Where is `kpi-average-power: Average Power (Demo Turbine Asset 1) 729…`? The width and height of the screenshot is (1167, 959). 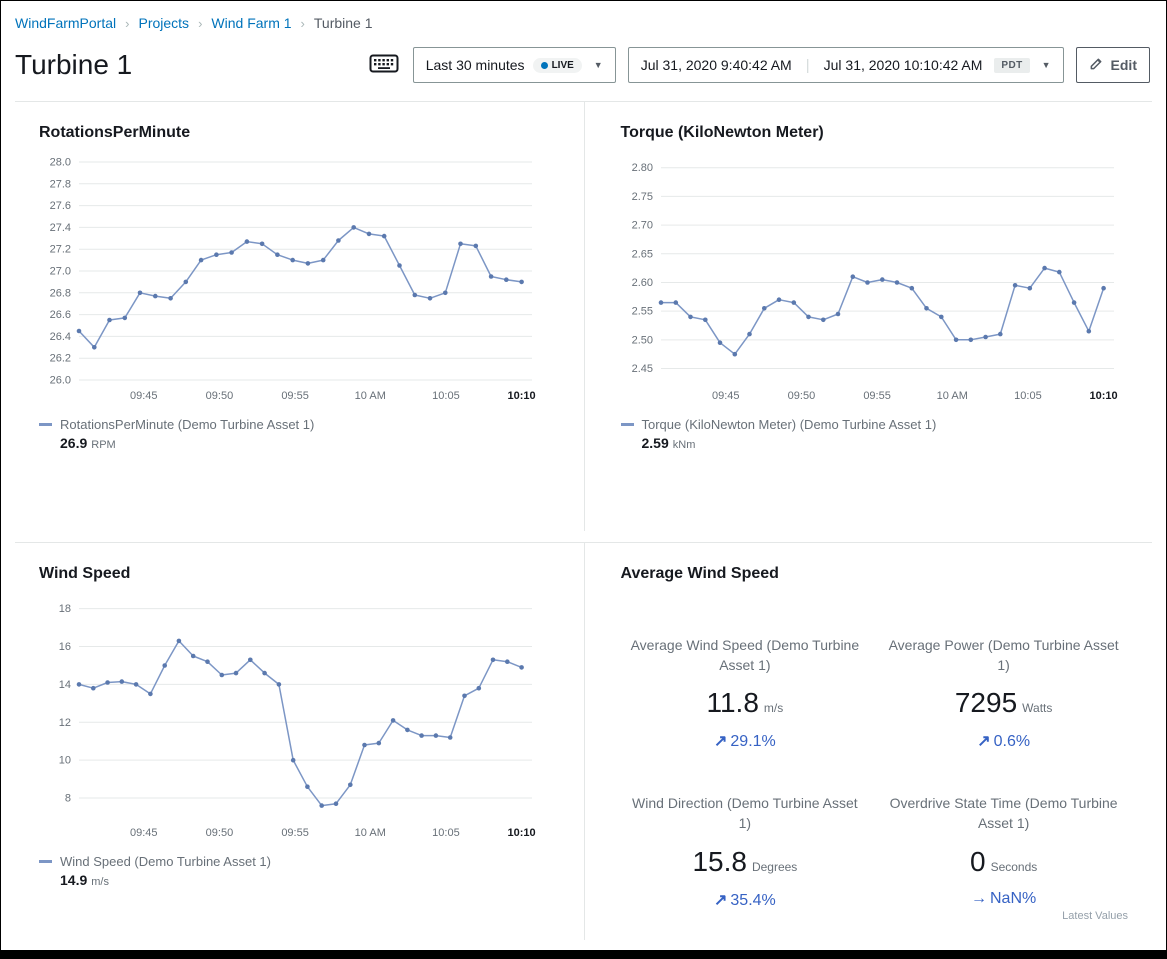
kpi-average-power: Average Power (Demo Turbine Asset 1) 729… is located at coordinates (1003, 693).